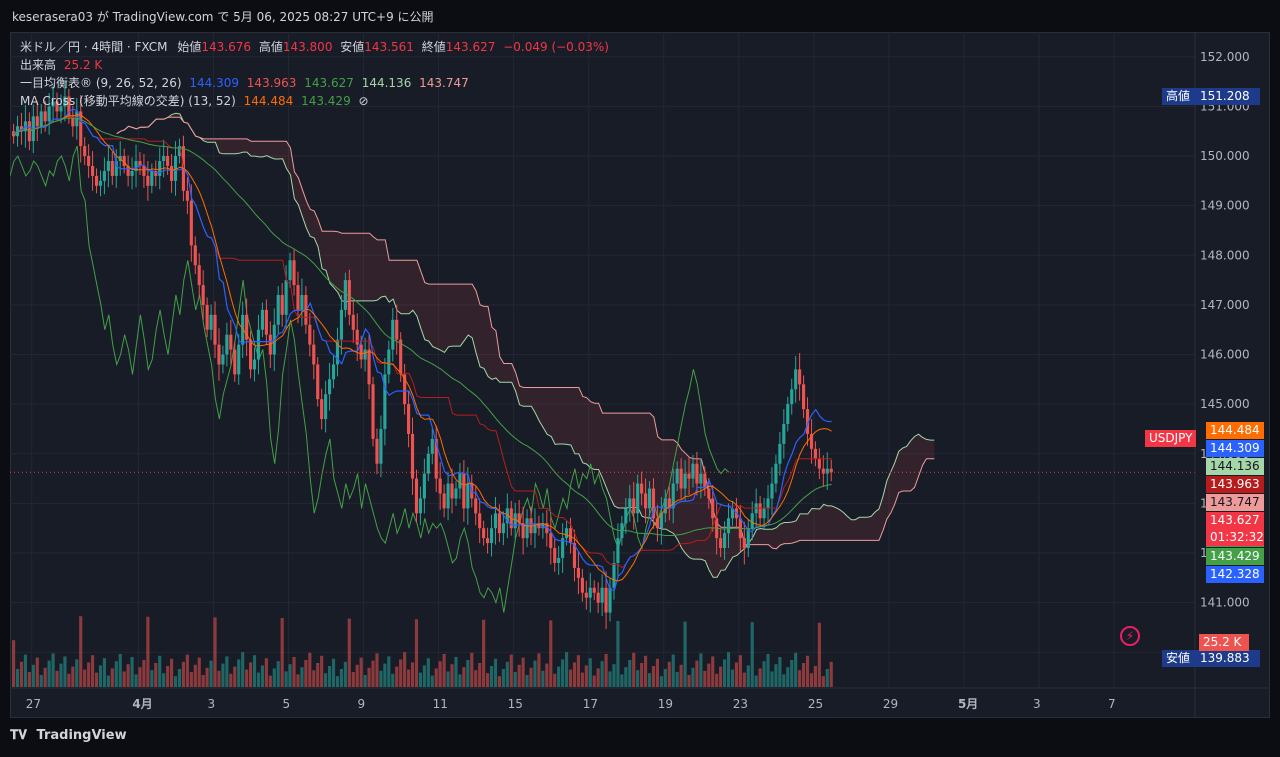 Image resolution: width=1280 pixels, height=757 pixels. What do you see at coordinates (94, 47) in the screenshot?
I see `symbol-title: 米ドル／円 · 4時間 · FXCM` at bounding box center [94, 47].